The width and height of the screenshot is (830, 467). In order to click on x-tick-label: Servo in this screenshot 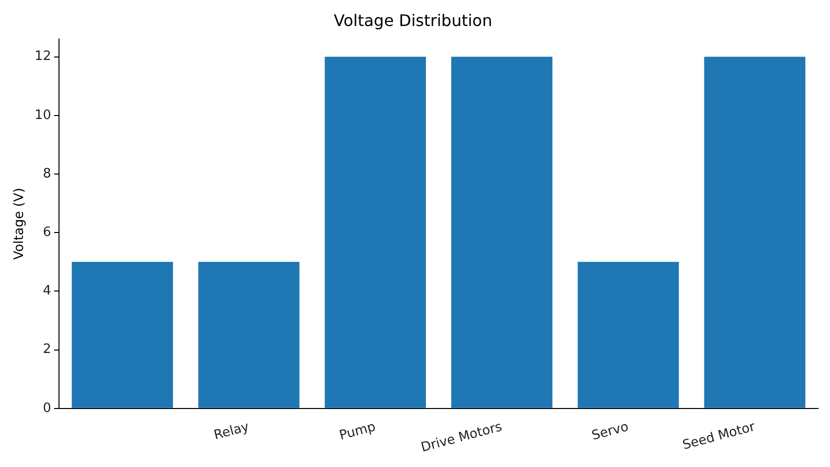, I will do `click(610, 432)`.